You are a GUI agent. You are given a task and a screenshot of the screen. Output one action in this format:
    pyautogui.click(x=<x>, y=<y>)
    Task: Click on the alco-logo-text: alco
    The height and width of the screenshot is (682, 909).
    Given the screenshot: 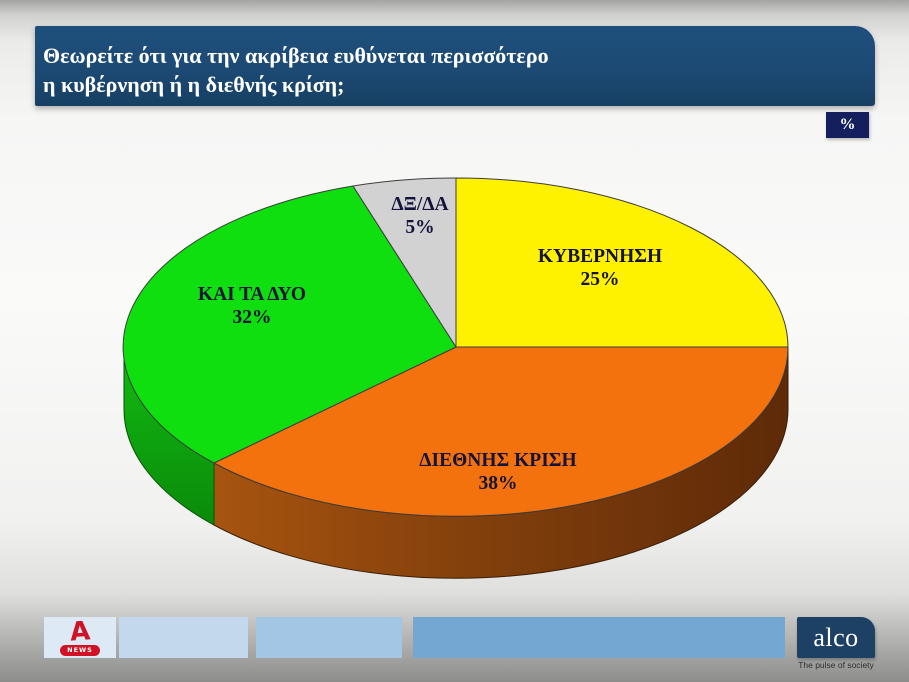 What is the action you would take?
    pyautogui.click(x=836, y=637)
    